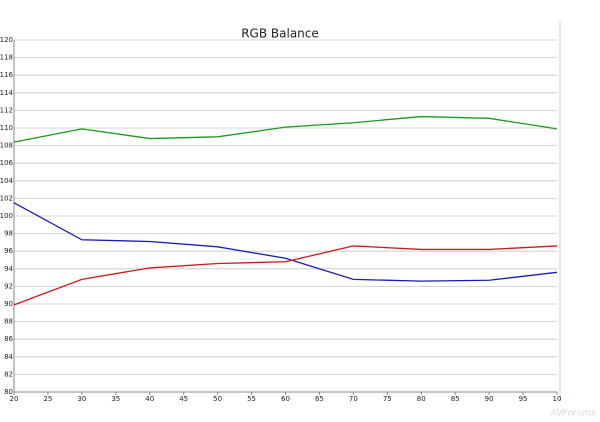 The image size is (600, 422). I want to click on y-tick-label: 88, so click(8, 322).